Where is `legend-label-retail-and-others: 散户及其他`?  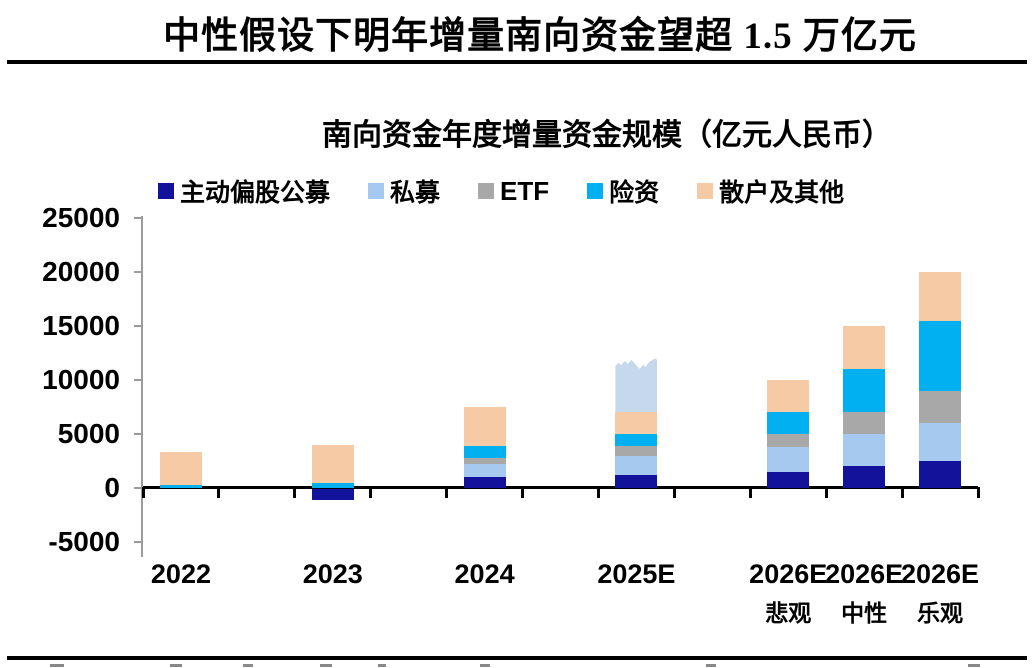 legend-label-retail-and-others: 散户及其他 is located at coordinates (782, 193).